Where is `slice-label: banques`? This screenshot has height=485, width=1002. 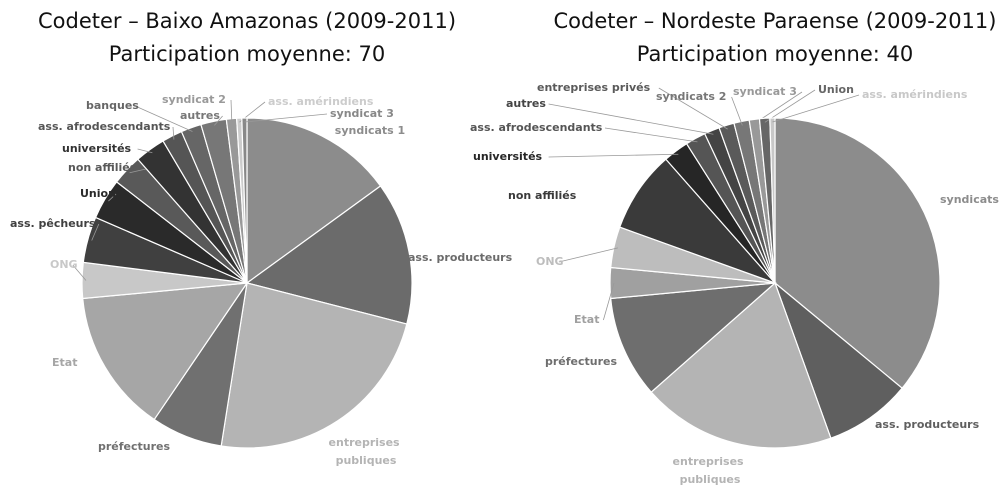 slice-label: banques is located at coordinates (112, 105).